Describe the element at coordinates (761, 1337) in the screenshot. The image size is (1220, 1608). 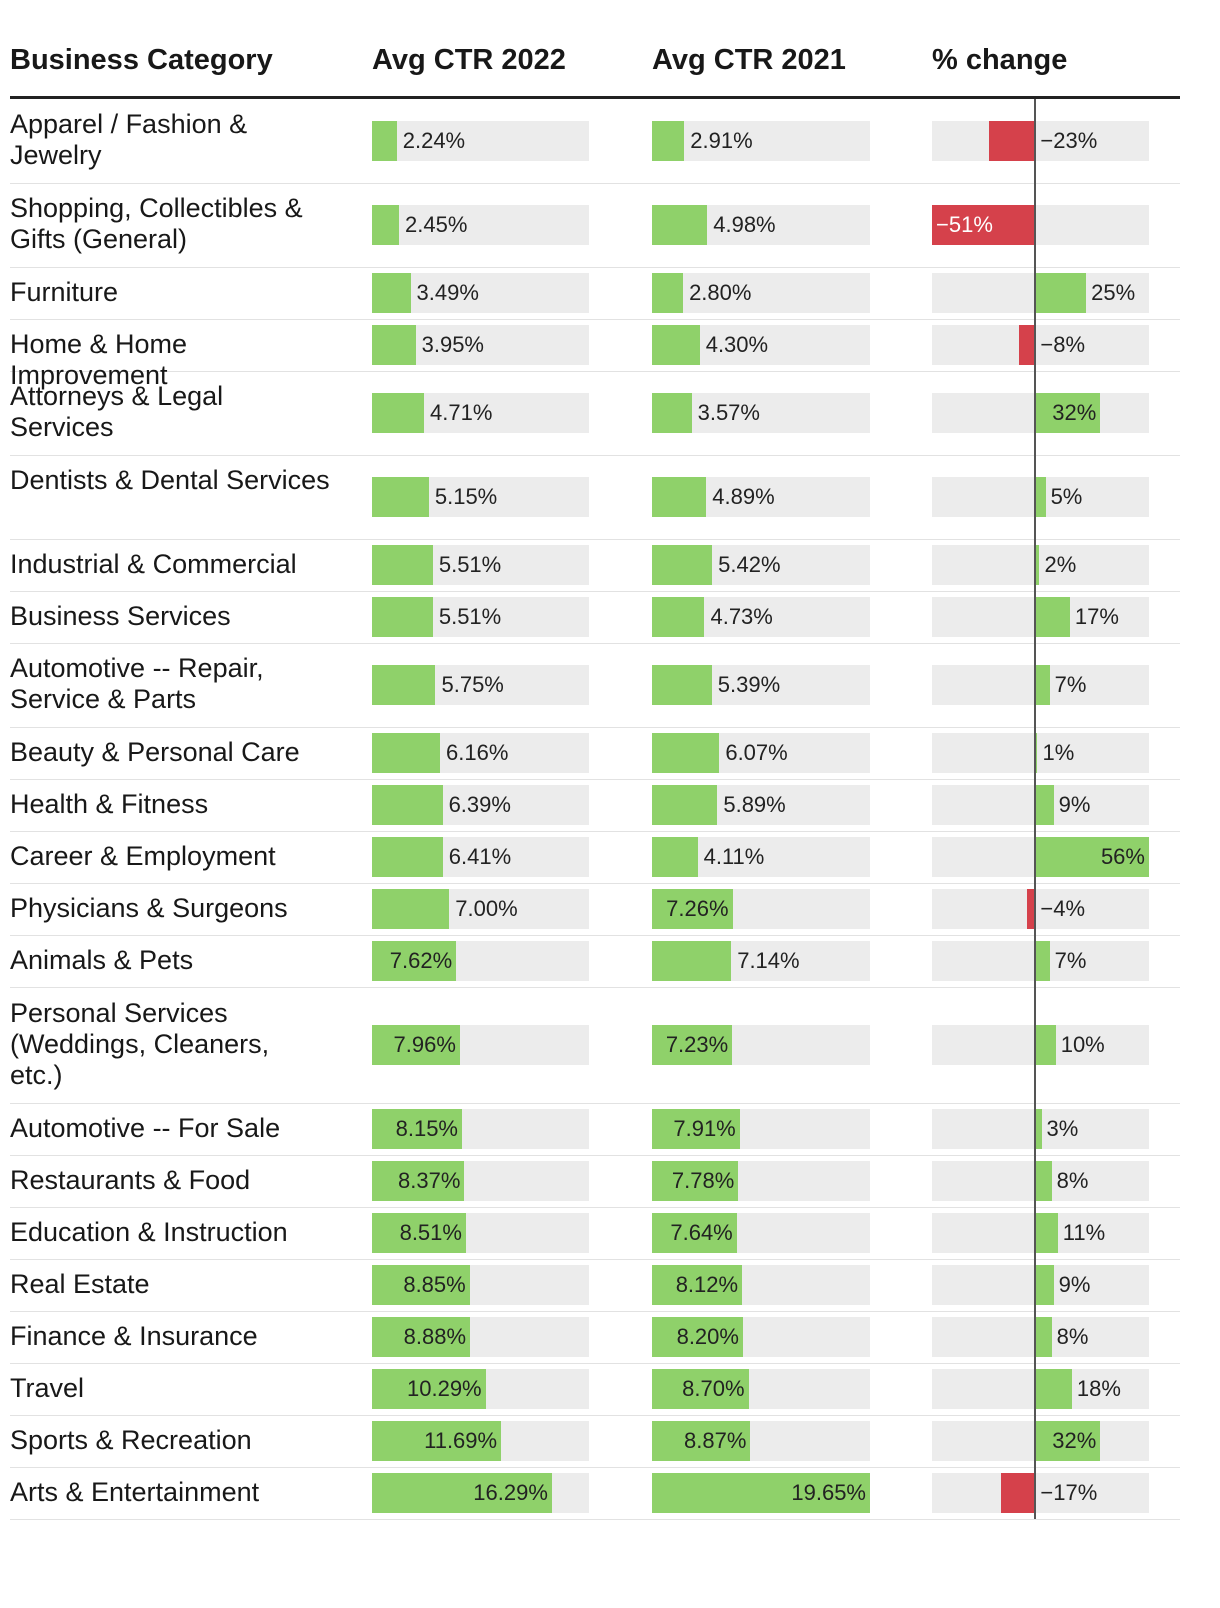
I see `ctr-2021-track: 8.20%` at that location.